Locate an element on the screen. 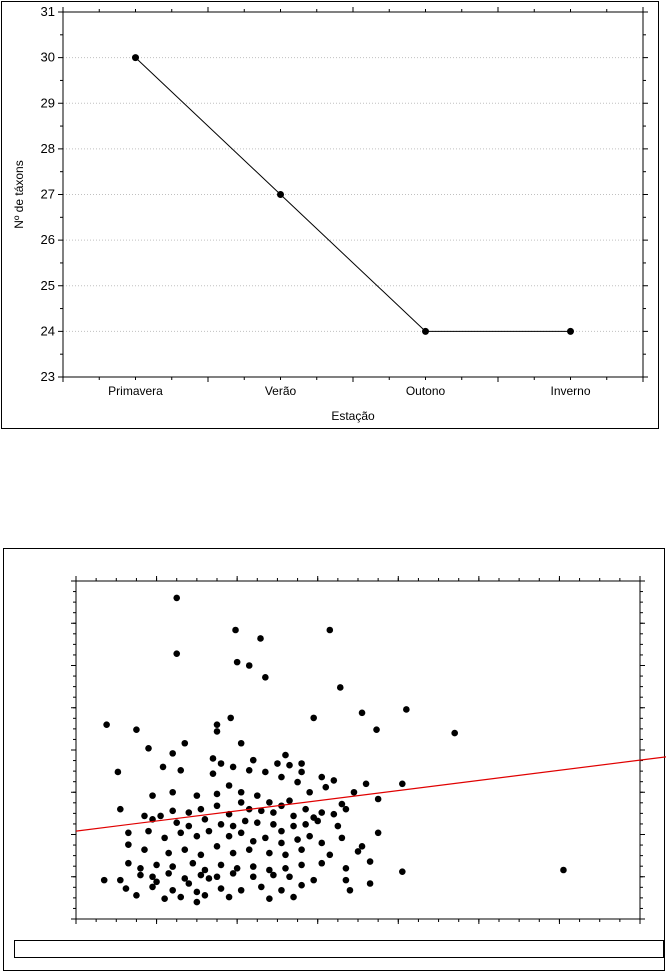  y-tick-label: 28 is located at coordinates (48, 148).